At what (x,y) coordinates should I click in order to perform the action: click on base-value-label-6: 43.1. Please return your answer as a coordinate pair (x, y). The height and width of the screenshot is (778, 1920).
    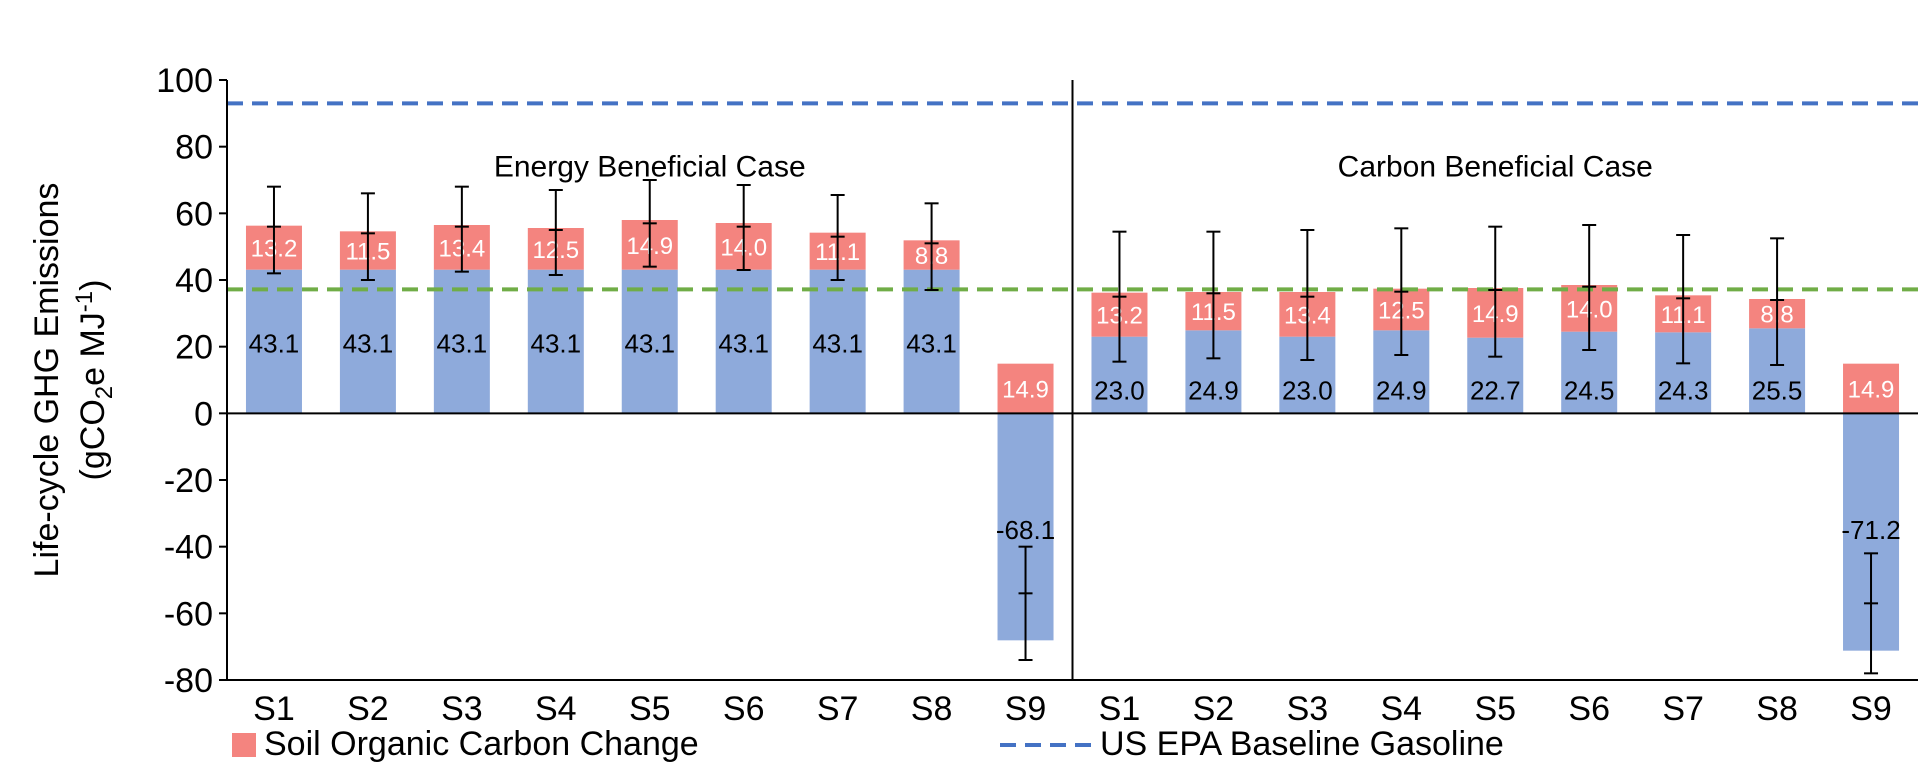
    Looking at the image, I should click on (743, 344).